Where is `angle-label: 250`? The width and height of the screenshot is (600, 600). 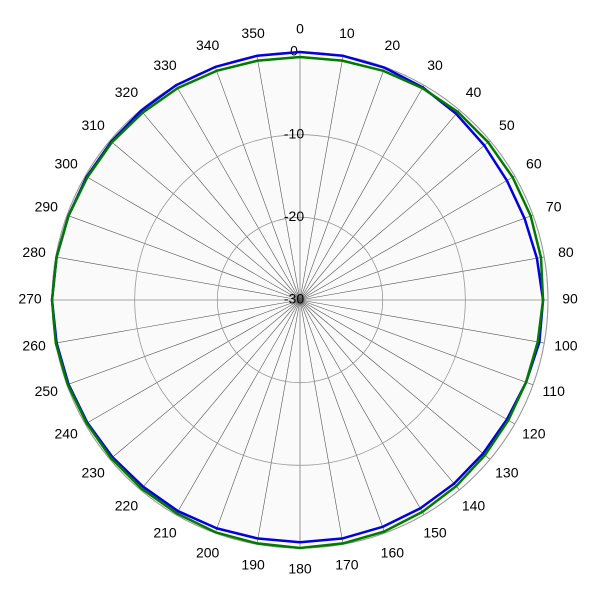 angle-label: 250 is located at coordinates (47, 391).